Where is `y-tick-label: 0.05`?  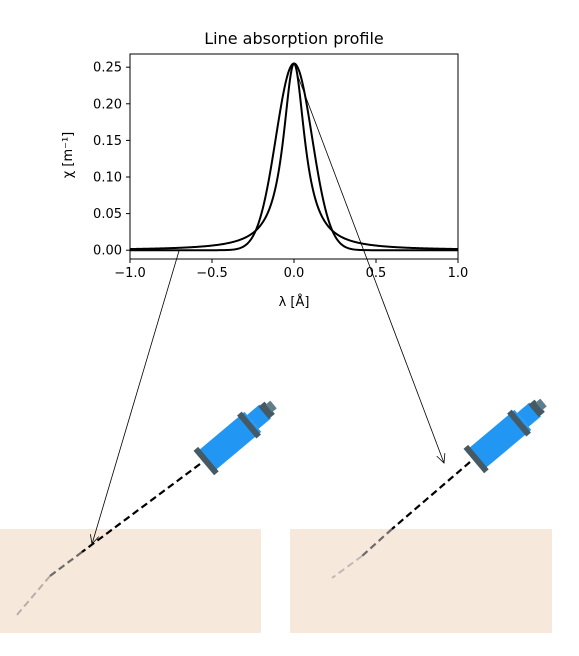
y-tick-label: 0.05 is located at coordinates (107, 214).